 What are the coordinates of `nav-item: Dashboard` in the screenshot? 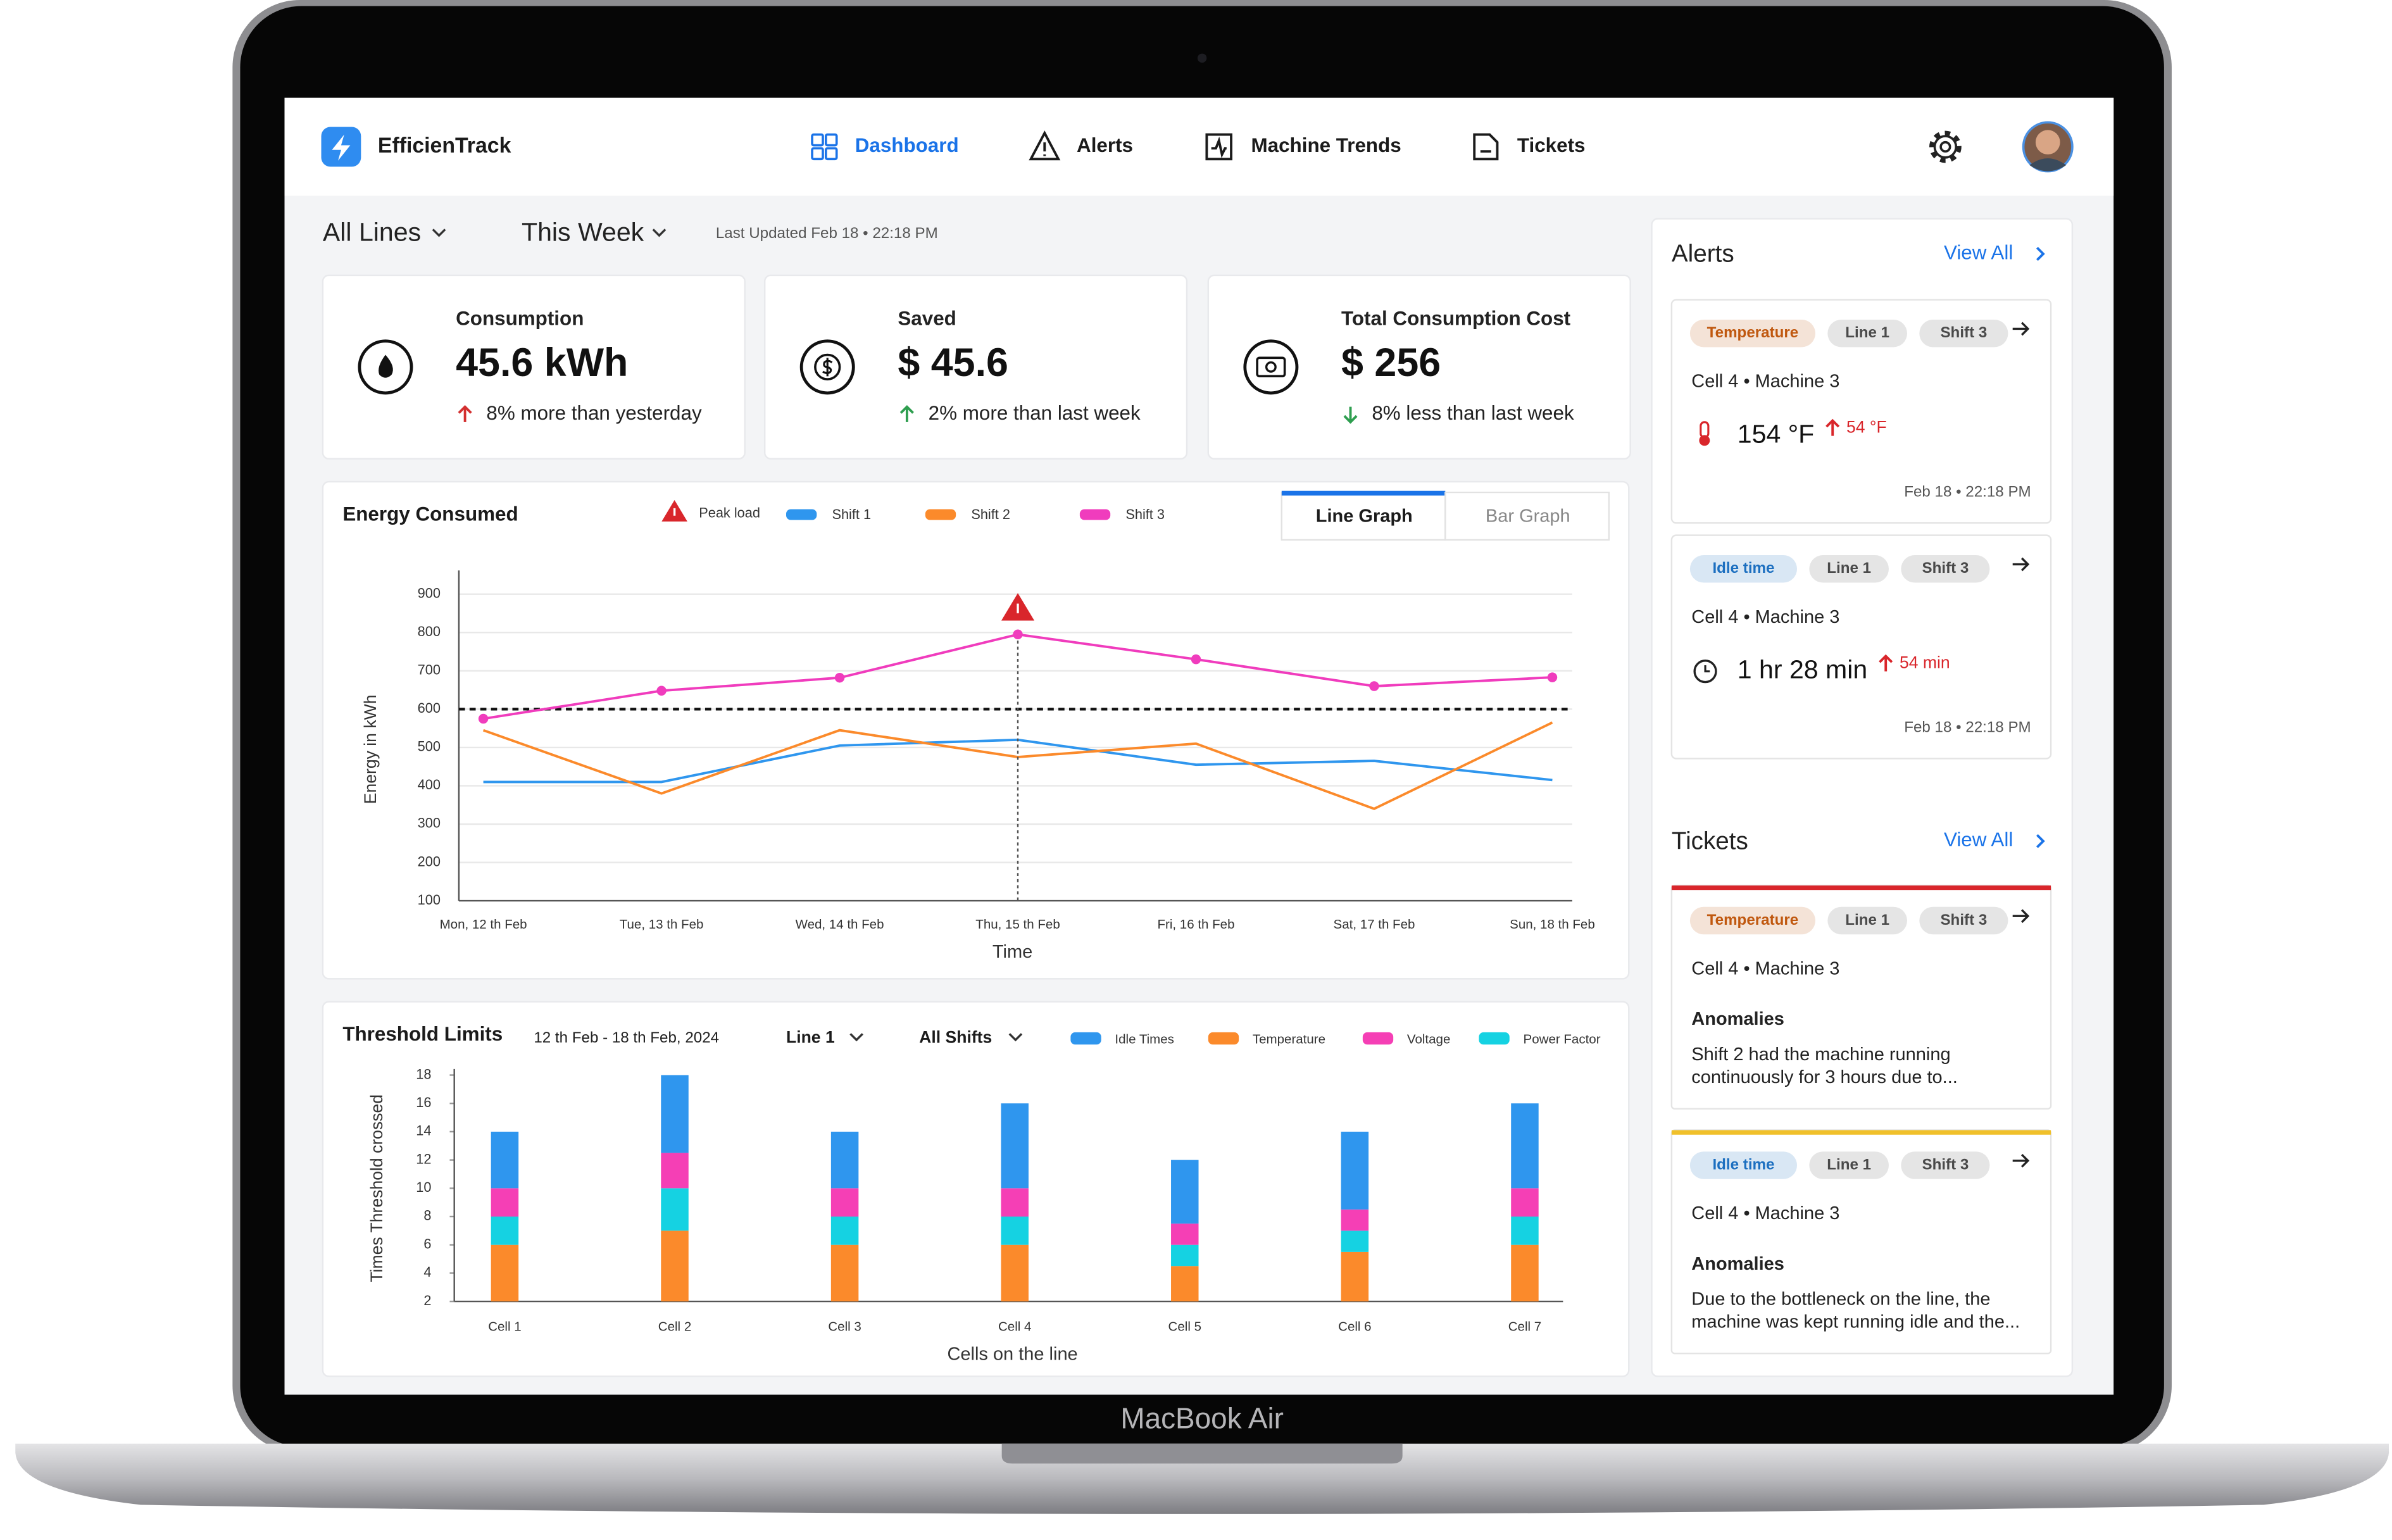 It's located at (907, 145).